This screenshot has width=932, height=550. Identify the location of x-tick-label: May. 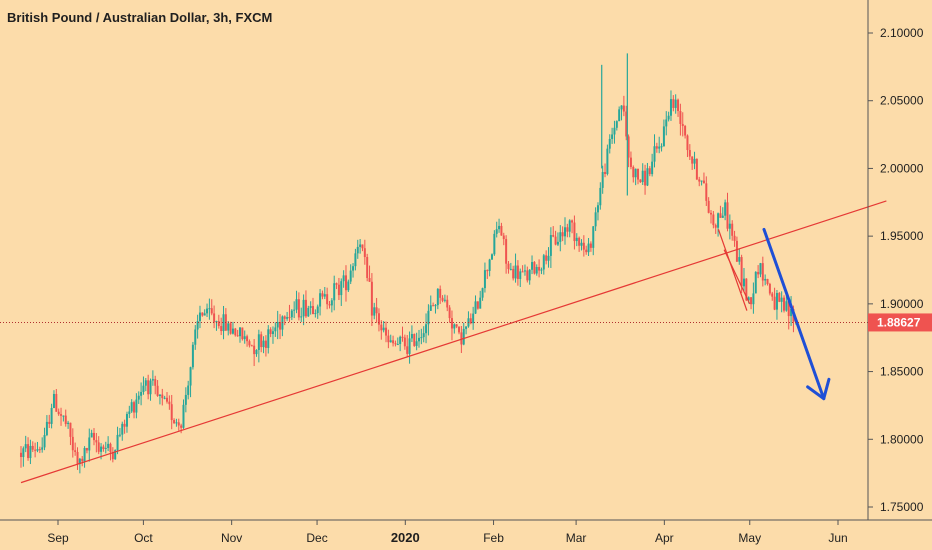
(749, 538).